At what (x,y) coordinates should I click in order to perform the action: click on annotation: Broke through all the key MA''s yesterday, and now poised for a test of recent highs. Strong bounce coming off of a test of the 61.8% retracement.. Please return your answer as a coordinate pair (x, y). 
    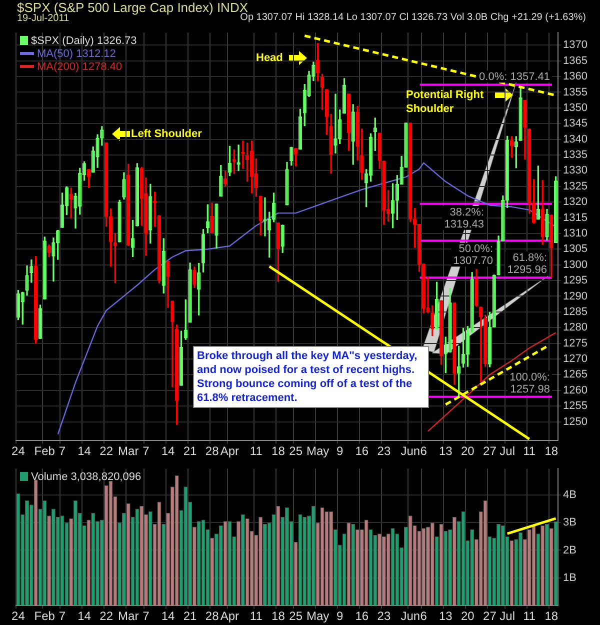
    Looking at the image, I should click on (311, 377).